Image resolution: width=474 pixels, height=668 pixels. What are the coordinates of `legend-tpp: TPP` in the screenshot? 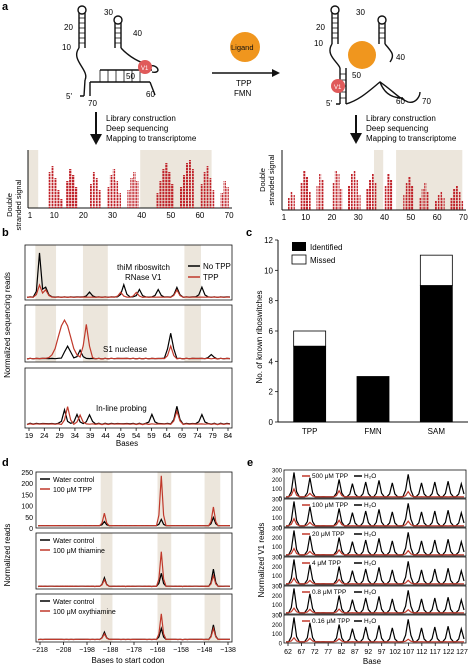 It's located at (211, 277).